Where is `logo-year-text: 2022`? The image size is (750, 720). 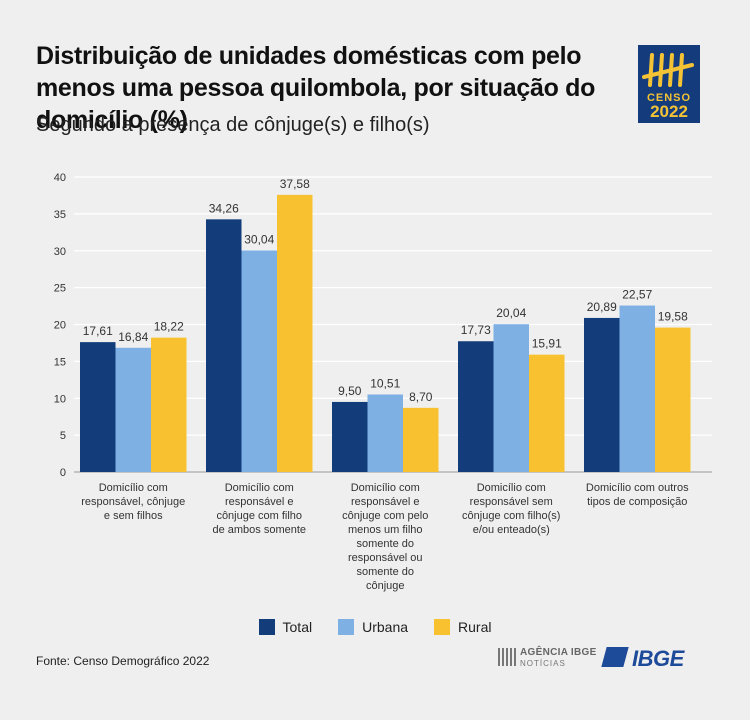 logo-year-text: 2022 is located at coordinates (669, 111).